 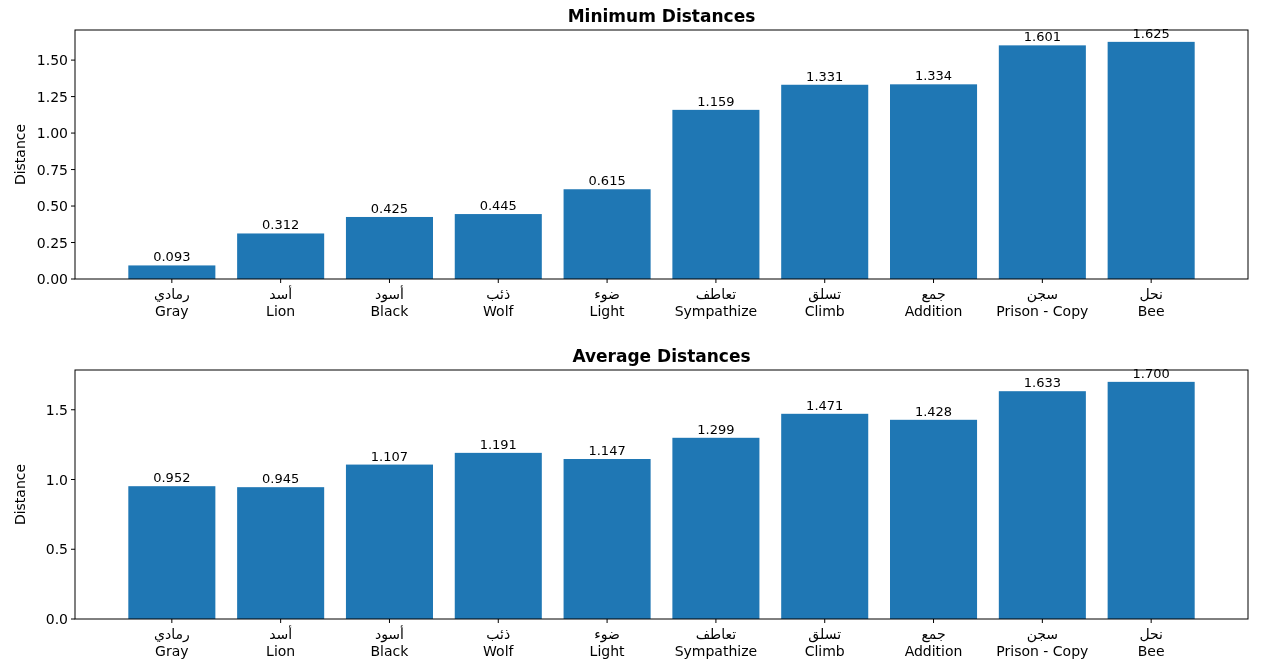 What do you see at coordinates (1151, 373) in the screenshot?
I see `data-label: 1.700` at bounding box center [1151, 373].